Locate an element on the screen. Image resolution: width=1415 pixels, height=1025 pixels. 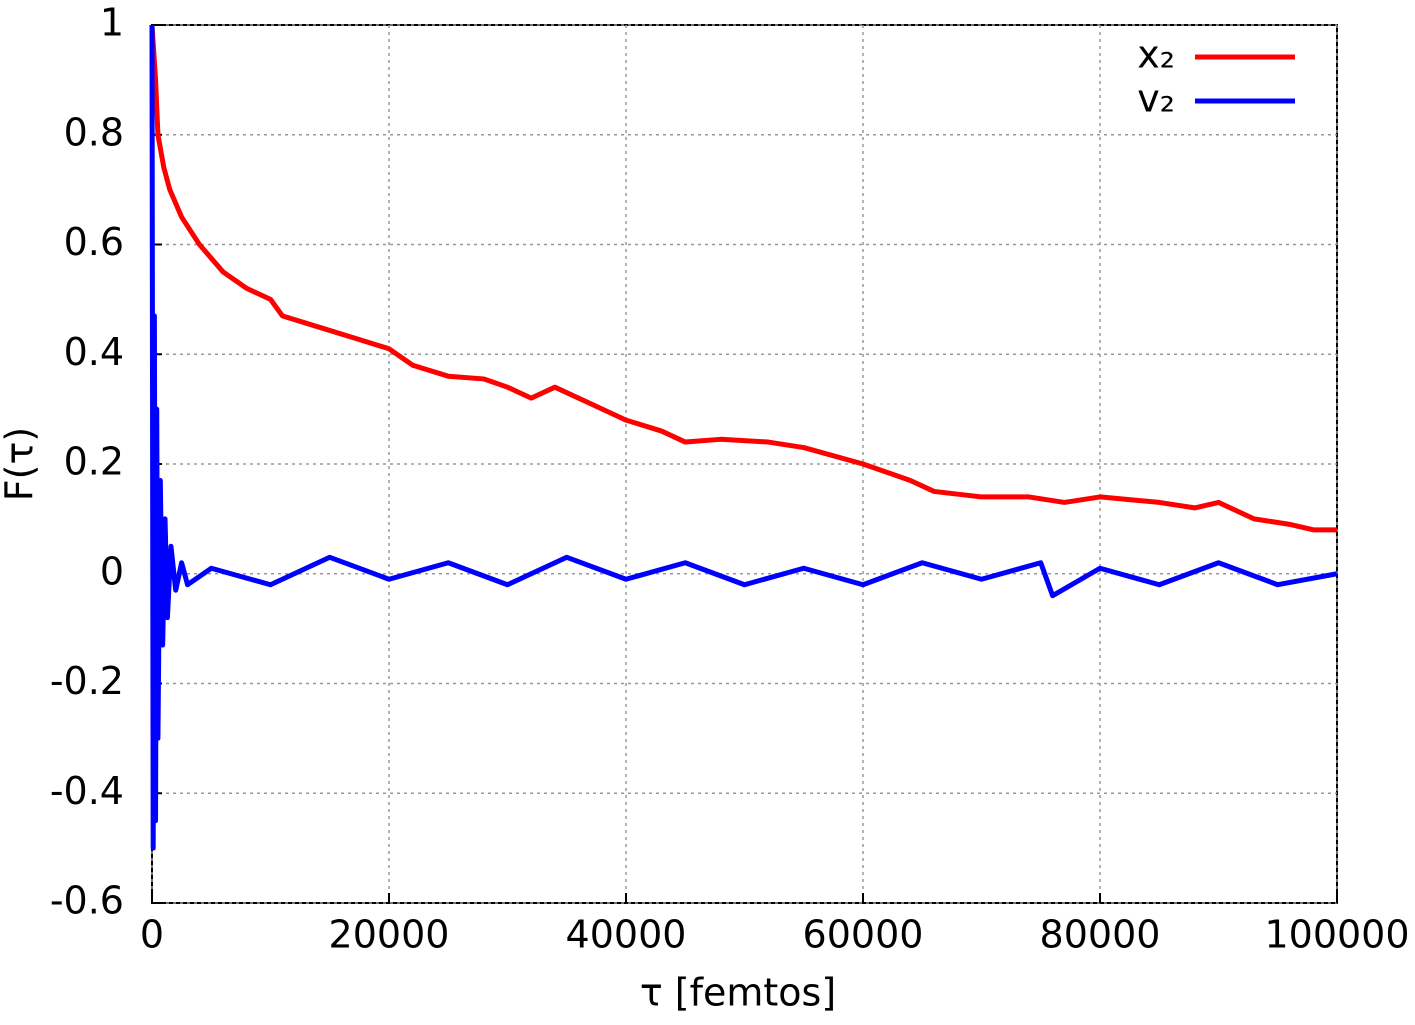
legend-label: x₂ is located at coordinates (1156, 55).